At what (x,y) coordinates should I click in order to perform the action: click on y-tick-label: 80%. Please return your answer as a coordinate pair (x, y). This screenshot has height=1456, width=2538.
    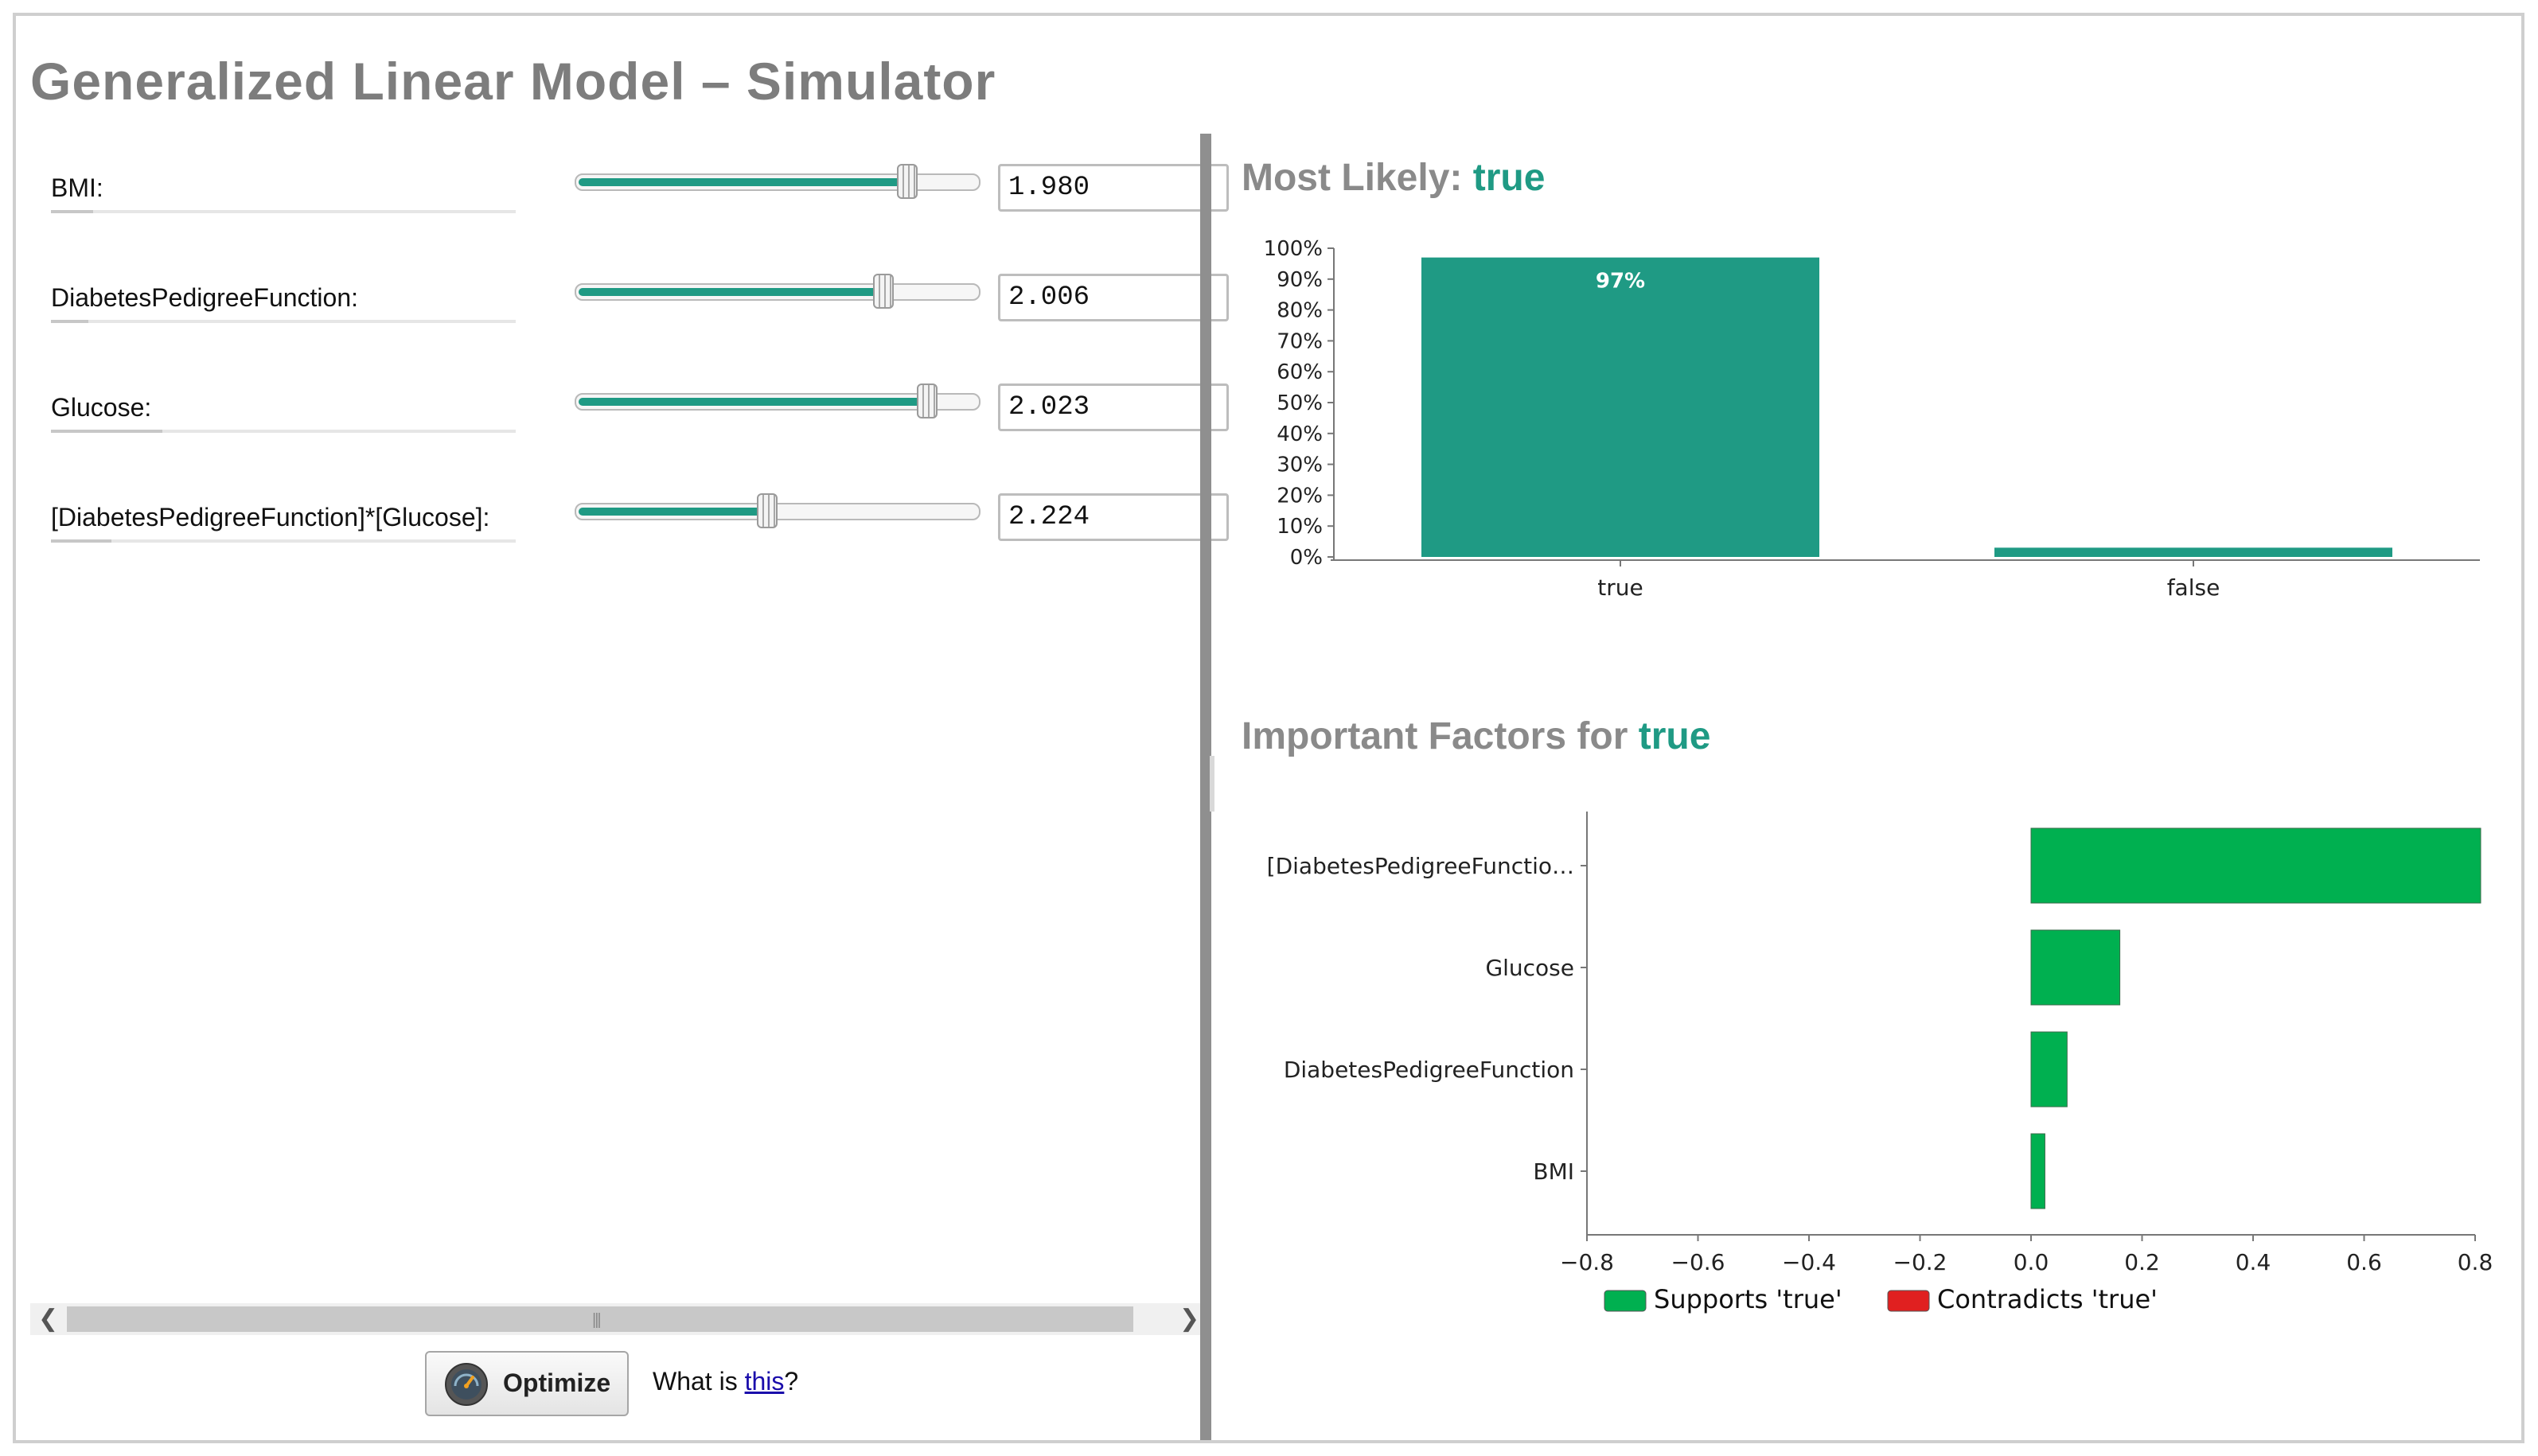
    Looking at the image, I should click on (1300, 311).